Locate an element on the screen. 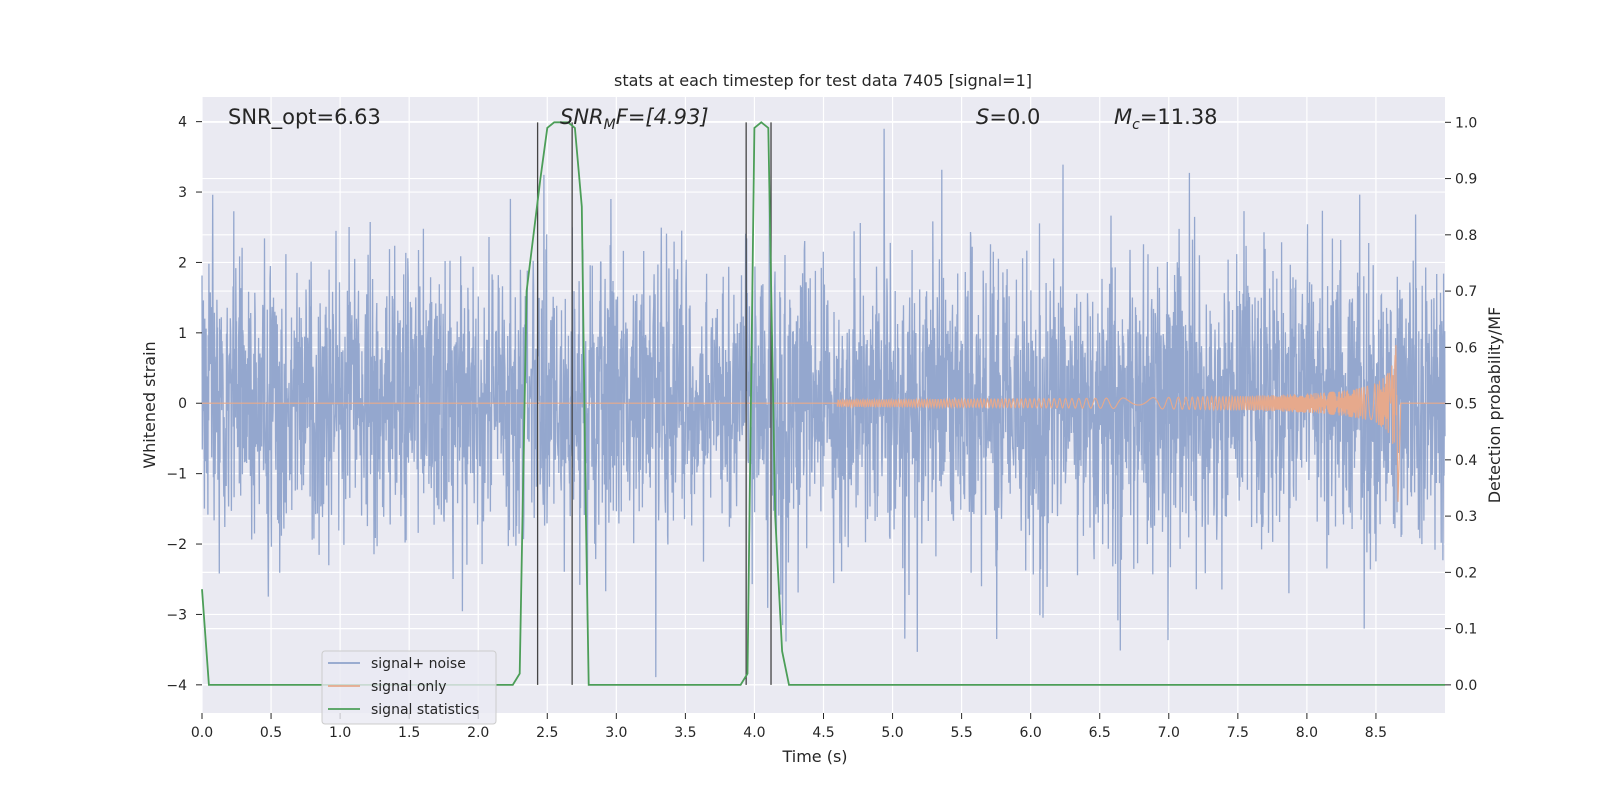  legend-label-signal-statistics: signal statistics is located at coordinates (425, 710).